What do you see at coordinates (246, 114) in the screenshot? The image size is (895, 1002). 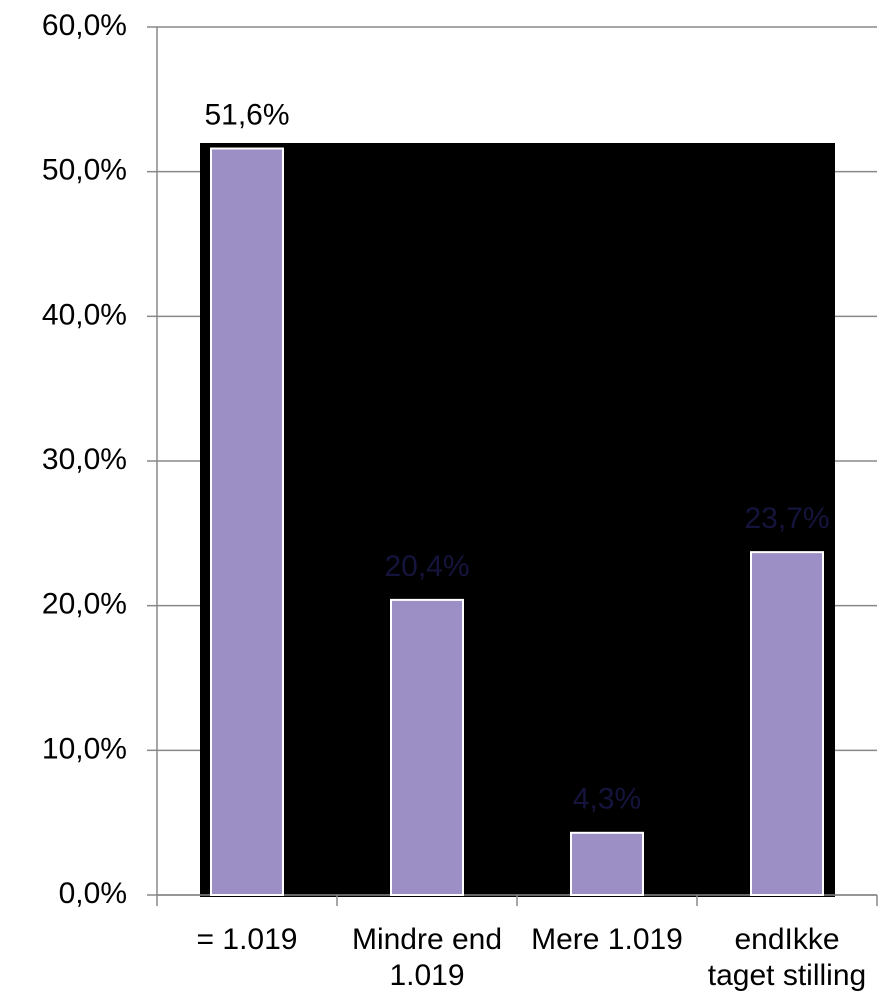 I see `data-label: 51,6%` at bounding box center [246, 114].